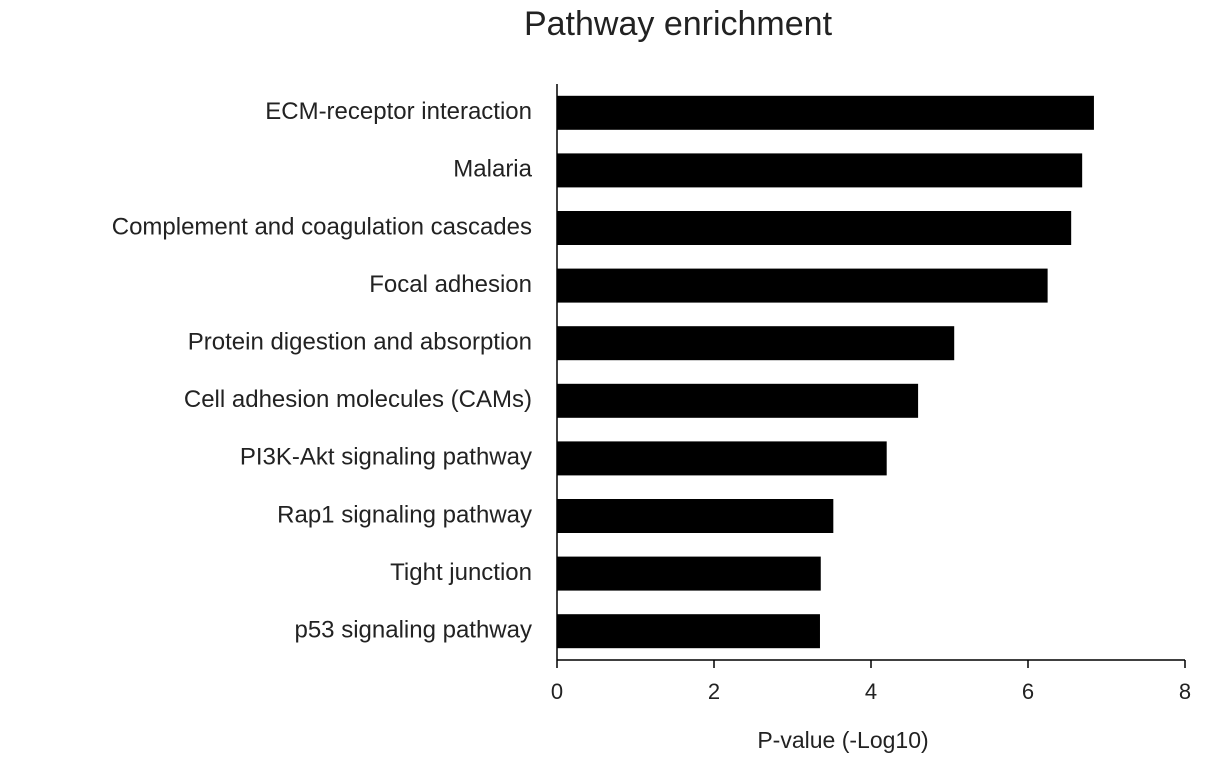  I want to click on y-tick-label: Cell adhesion molecules (CAMs), so click(358, 399).